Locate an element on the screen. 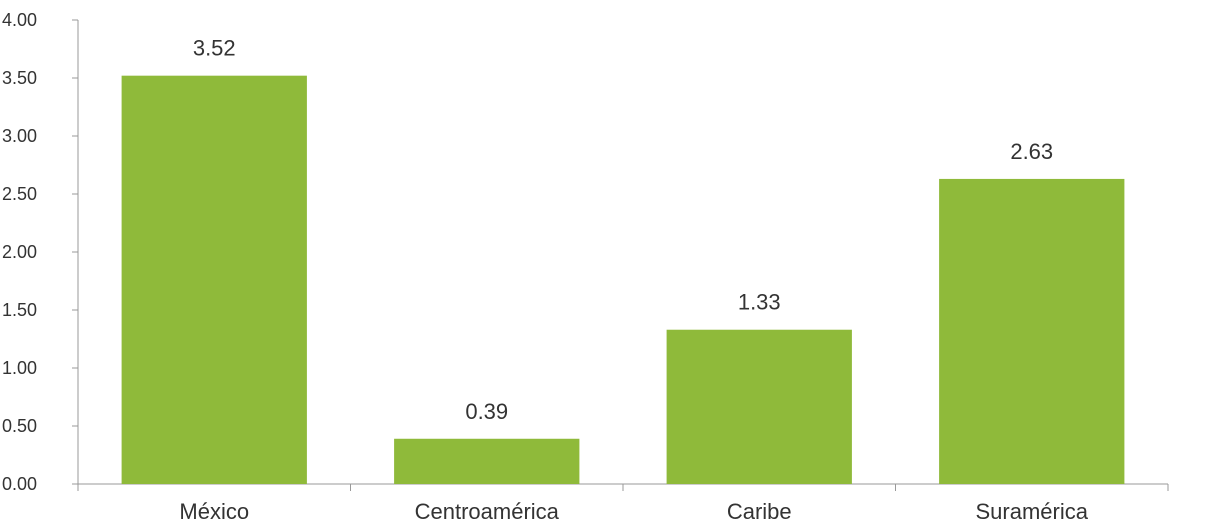 This screenshot has height=527, width=1205. y-axis: 0.00 0.50 1.00 1.50 2.00 2.50 3.00 3.50 4.00 is located at coordinates (40, 252).